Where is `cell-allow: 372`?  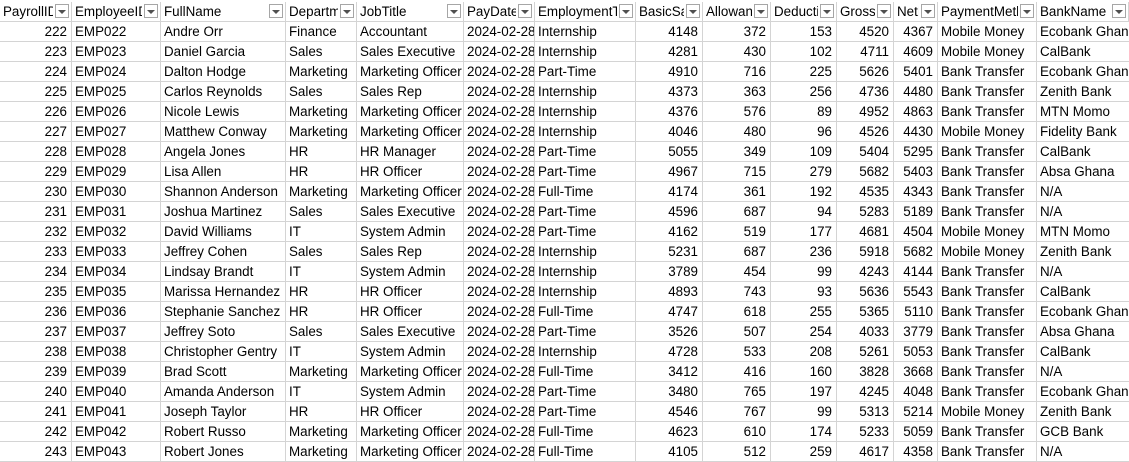 cell-allow: 372 is located at coordinates (737, 32).